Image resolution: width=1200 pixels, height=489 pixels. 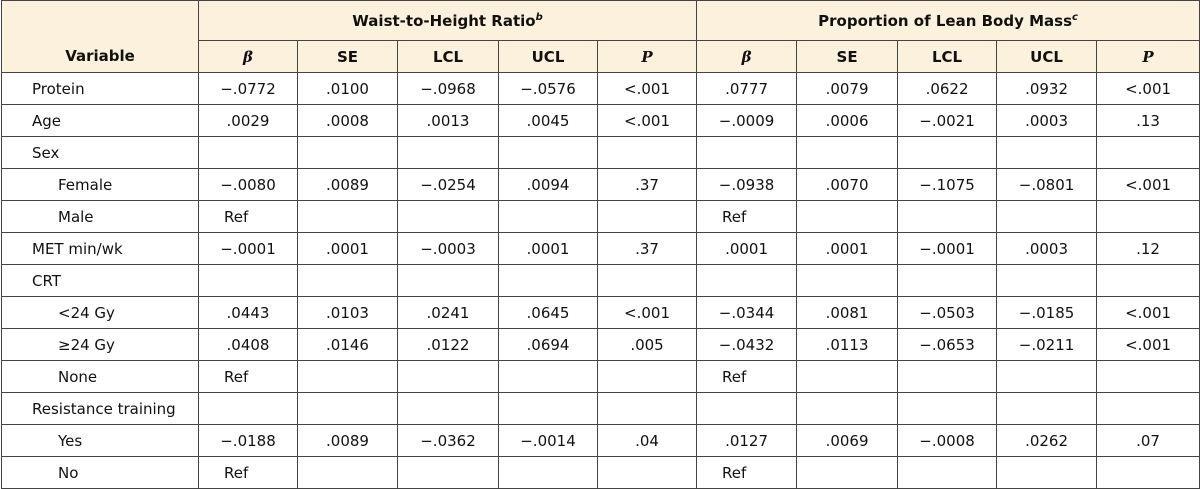 I want to click on group-title: Proportion of Lean Body Mass, so click(x=945, y=20).